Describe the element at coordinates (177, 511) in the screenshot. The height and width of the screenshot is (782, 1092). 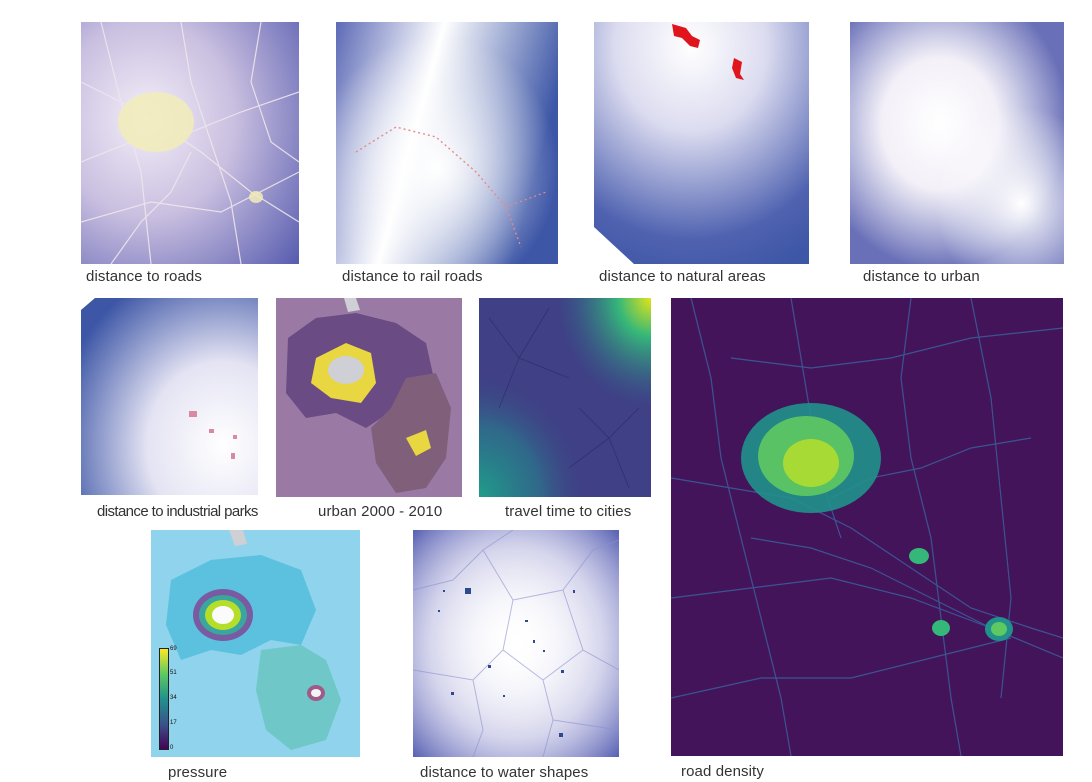
I see `caption-distance-to-industrial-parks: distance to industrial parks` at that location.